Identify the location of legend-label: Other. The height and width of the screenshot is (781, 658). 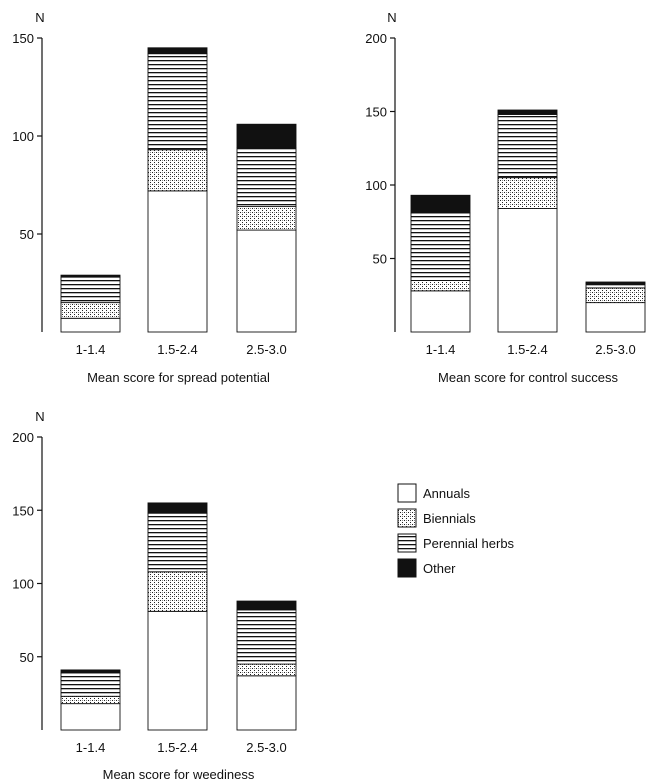
(439, 568).